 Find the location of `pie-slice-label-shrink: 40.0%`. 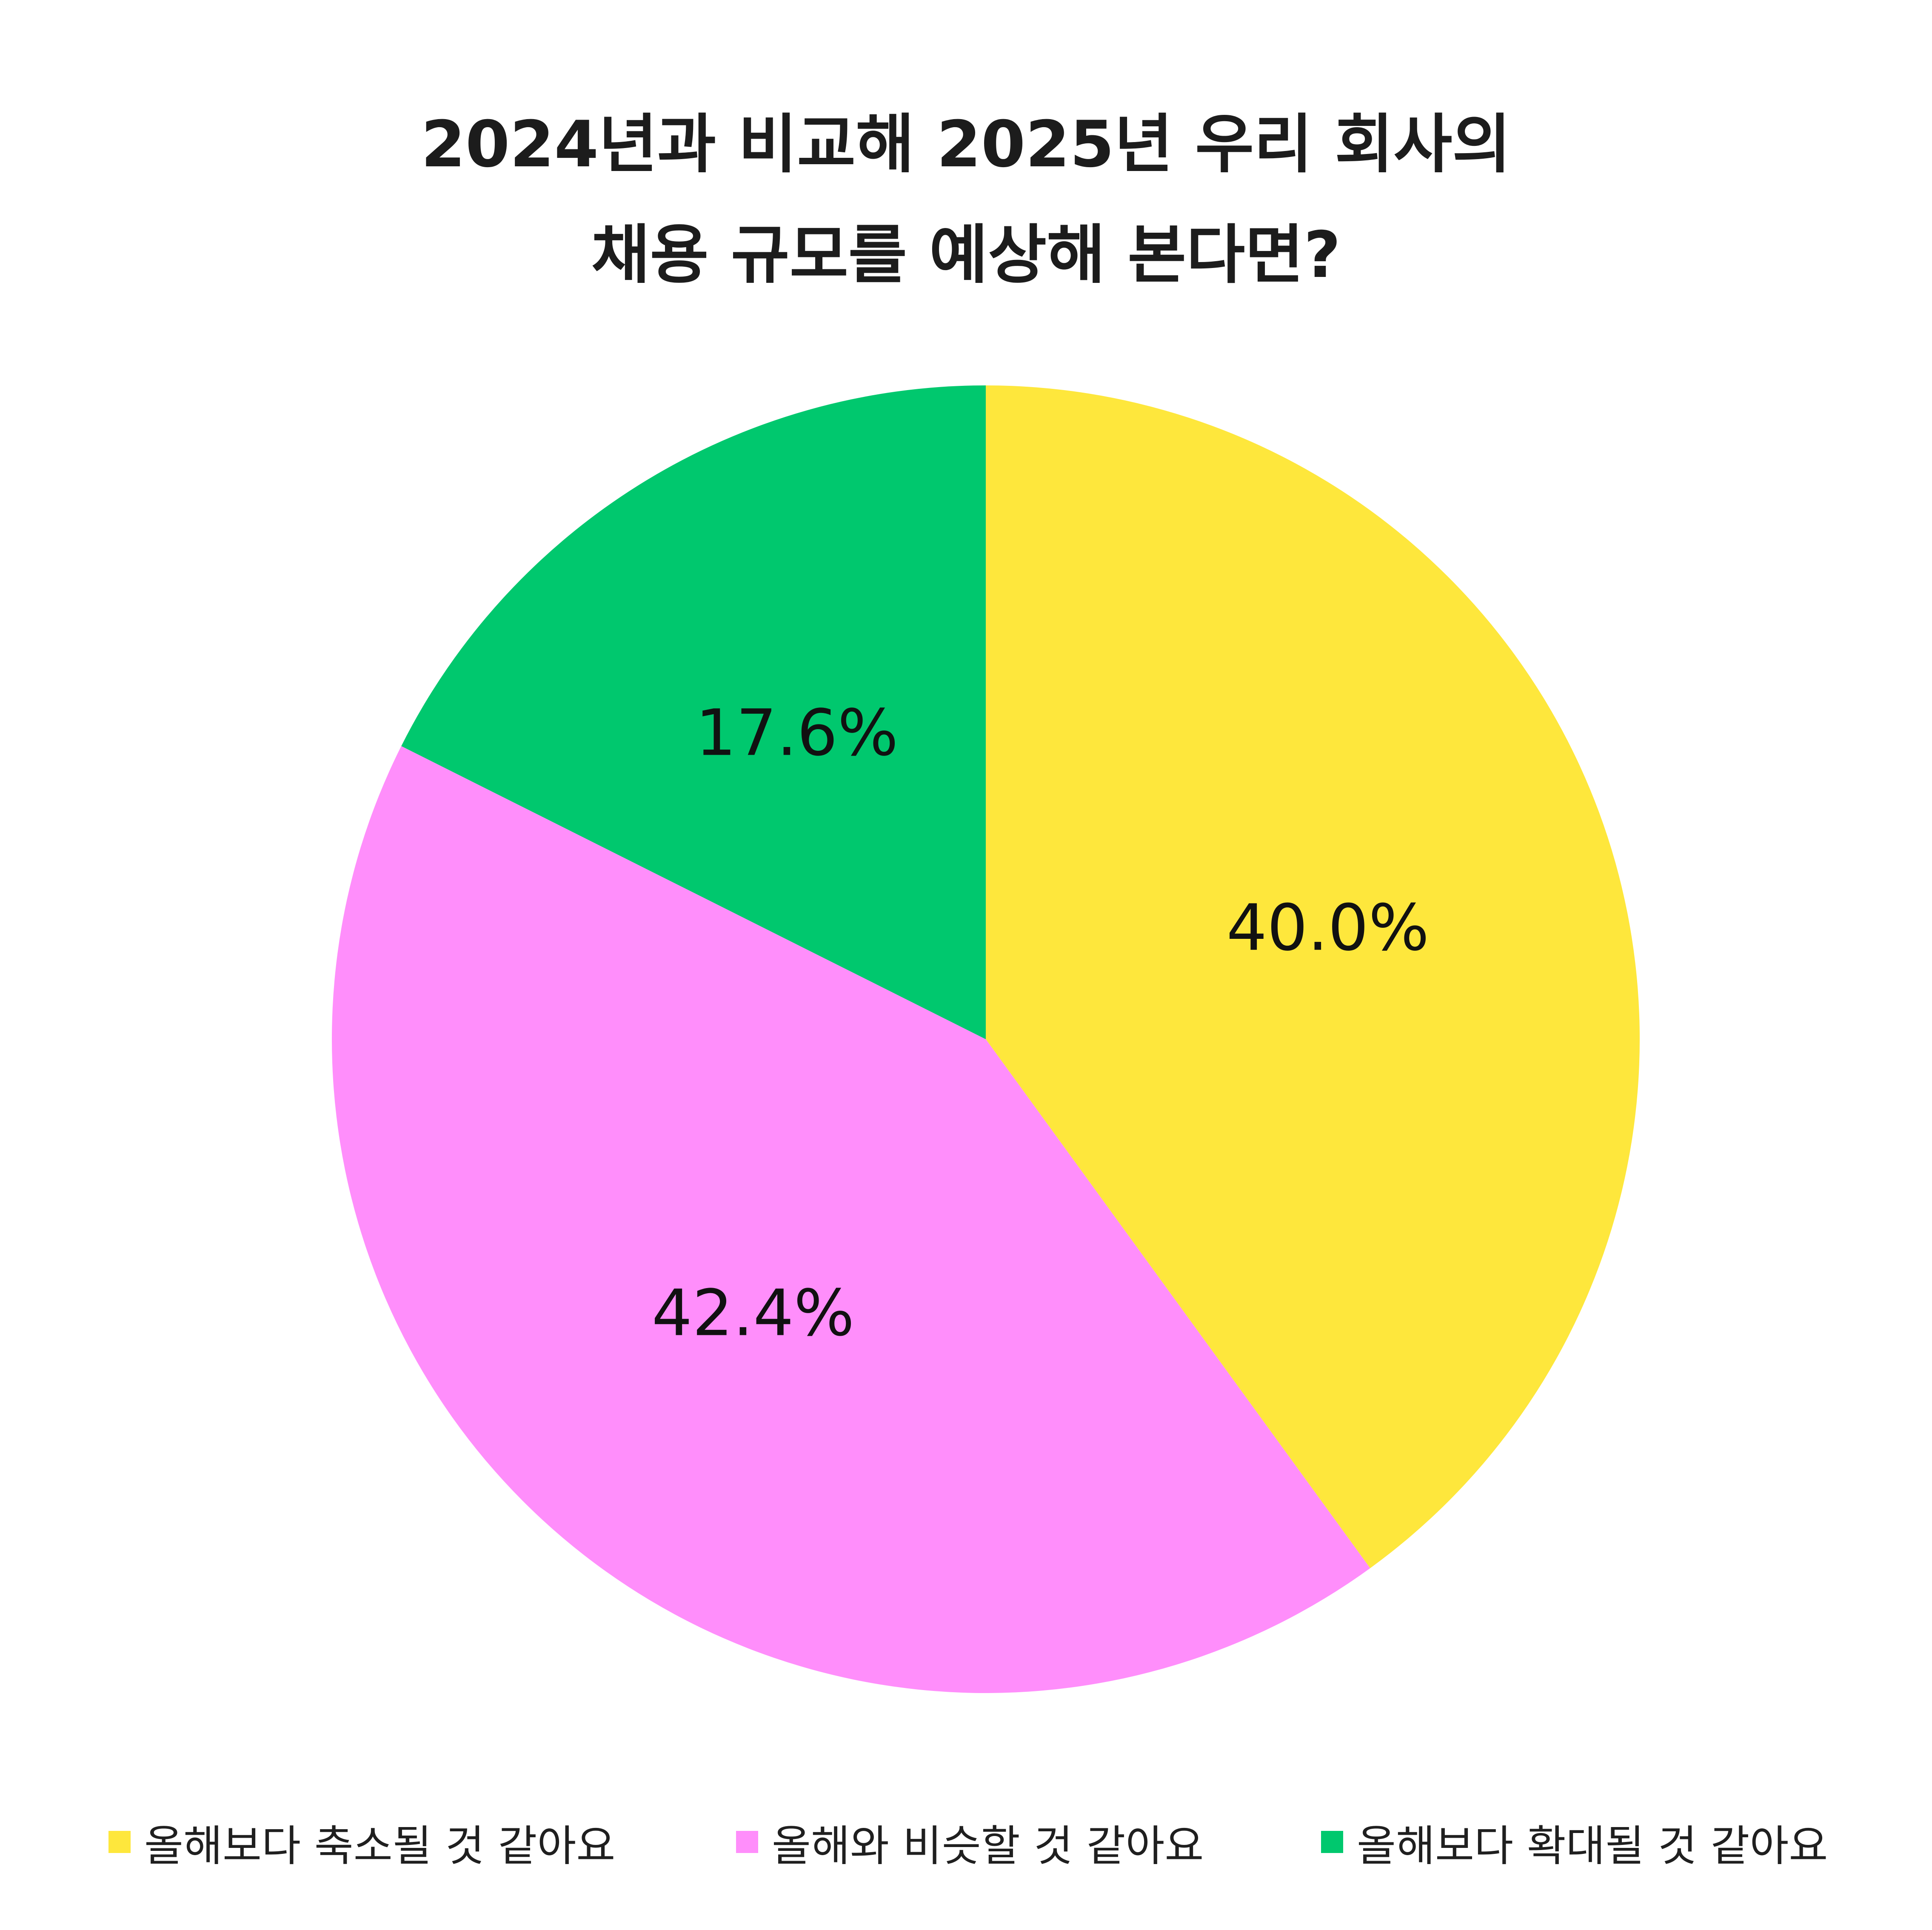

pie-slice-label-shrink: 40.0% is located at coordinates (1328, 928).